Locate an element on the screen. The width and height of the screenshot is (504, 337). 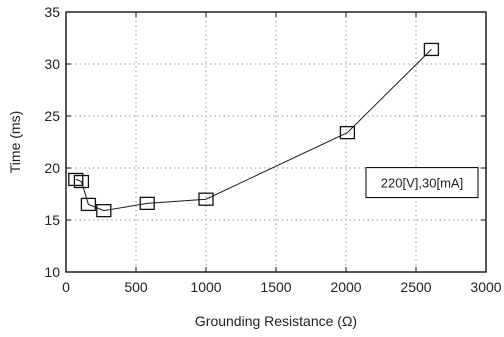
y-tick-label: 35 is located at coordinates (52, 12).